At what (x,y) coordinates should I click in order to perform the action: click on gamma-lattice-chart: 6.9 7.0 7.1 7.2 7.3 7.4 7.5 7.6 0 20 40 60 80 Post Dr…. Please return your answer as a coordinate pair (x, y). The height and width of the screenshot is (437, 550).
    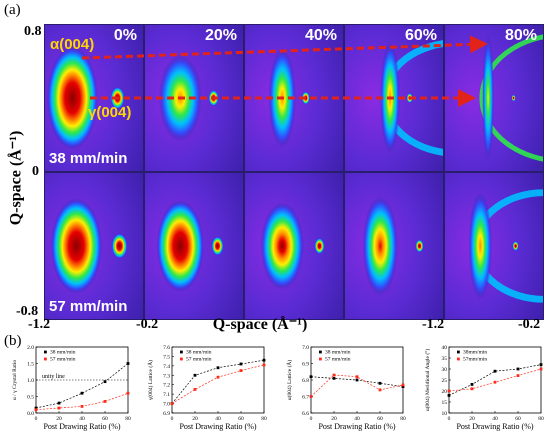
    Looking at the image, I should click on (208, 389).